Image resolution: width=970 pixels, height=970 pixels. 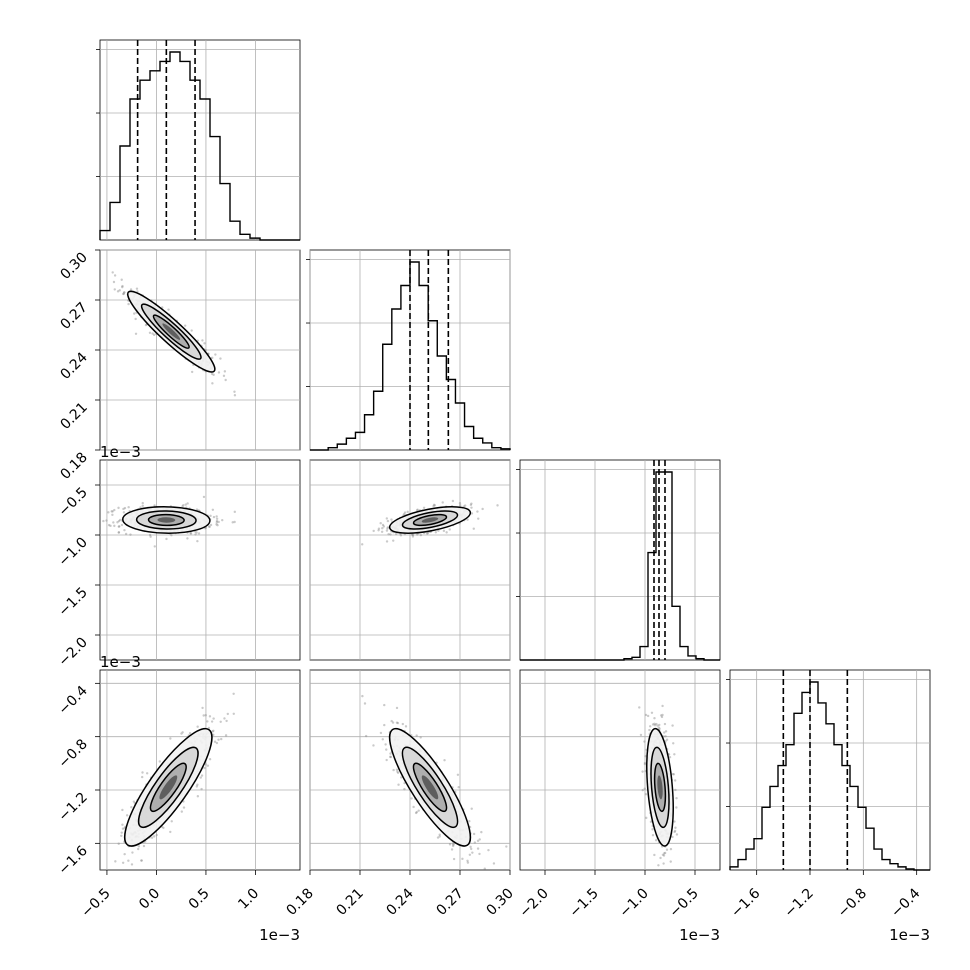 What do you see at coordinates (683, 903) in the screenshot?
I see `x-tick-label: −0.5` at bounding box center [683, 903].